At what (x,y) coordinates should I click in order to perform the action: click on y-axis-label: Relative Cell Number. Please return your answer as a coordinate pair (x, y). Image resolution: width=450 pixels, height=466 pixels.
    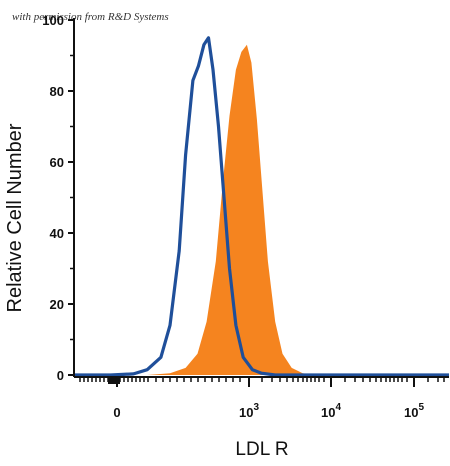
    Looking at the image, I should click on (15, 217).